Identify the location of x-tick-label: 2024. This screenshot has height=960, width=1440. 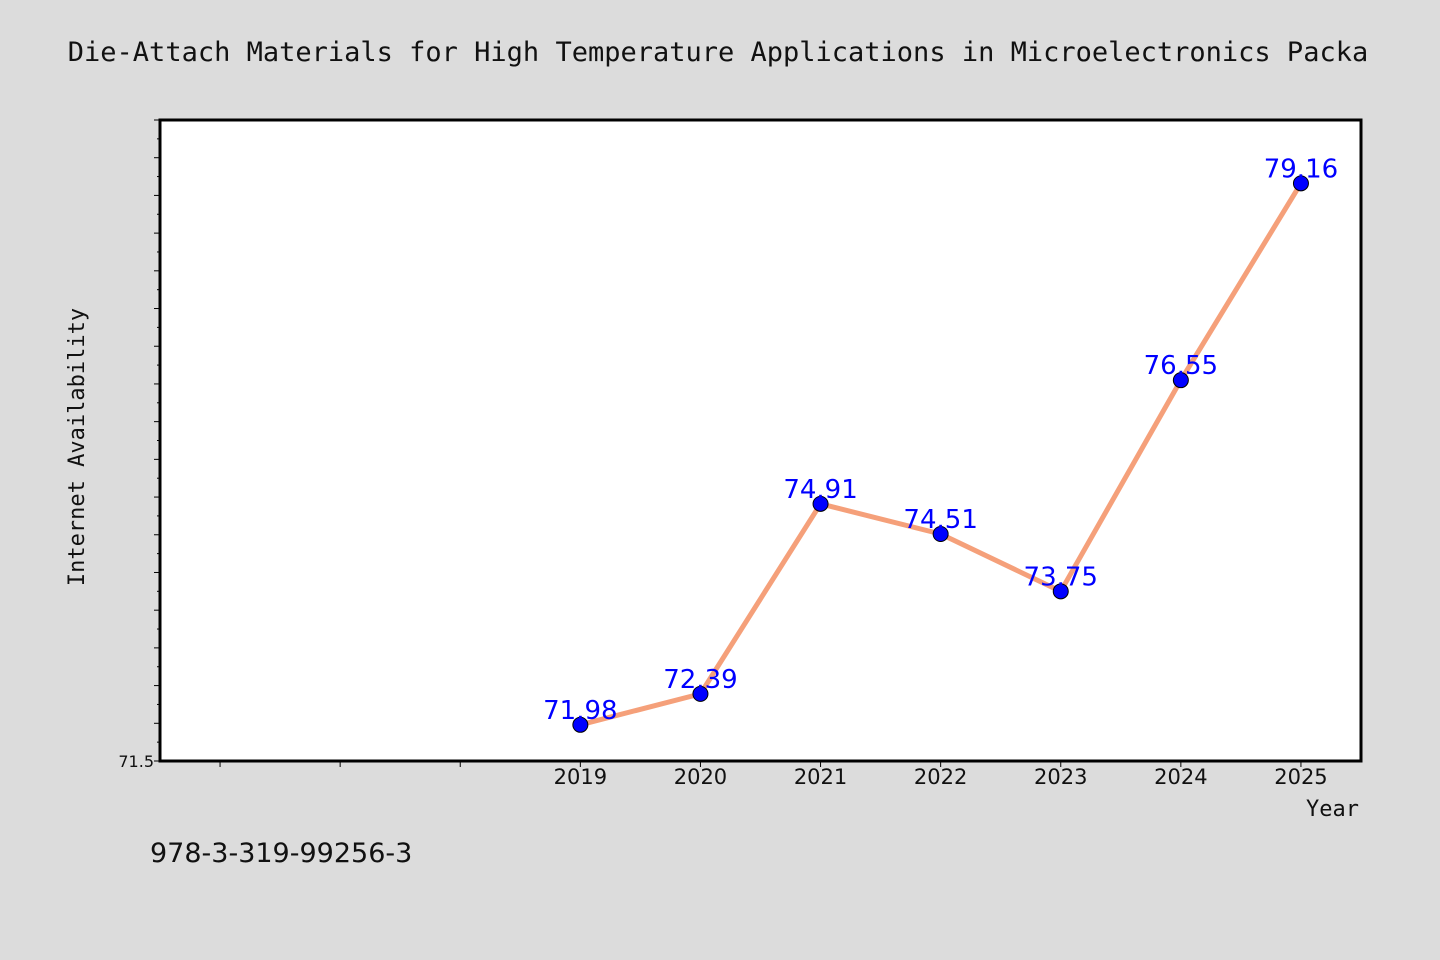
(1180, 777).